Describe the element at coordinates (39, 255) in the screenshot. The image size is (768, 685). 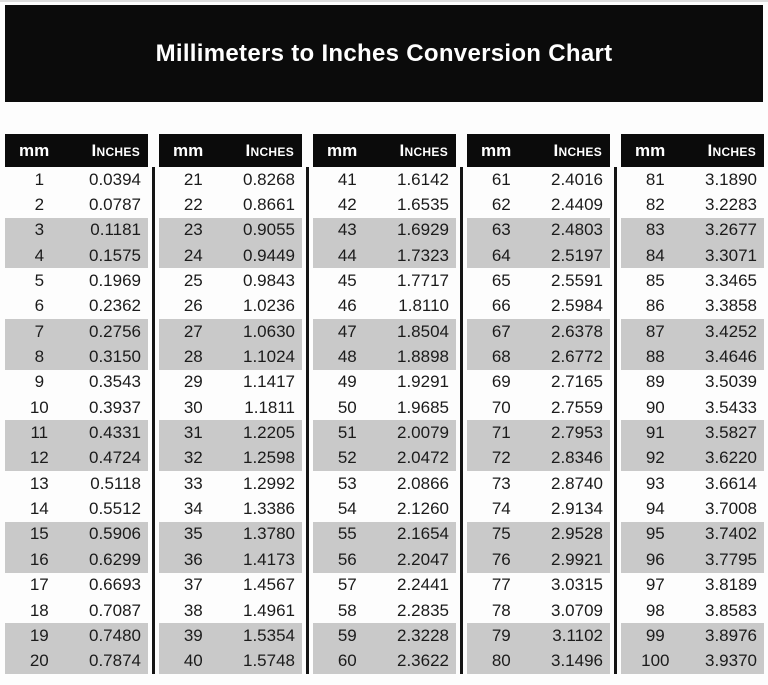
I see `mm-value: 4` at that location.